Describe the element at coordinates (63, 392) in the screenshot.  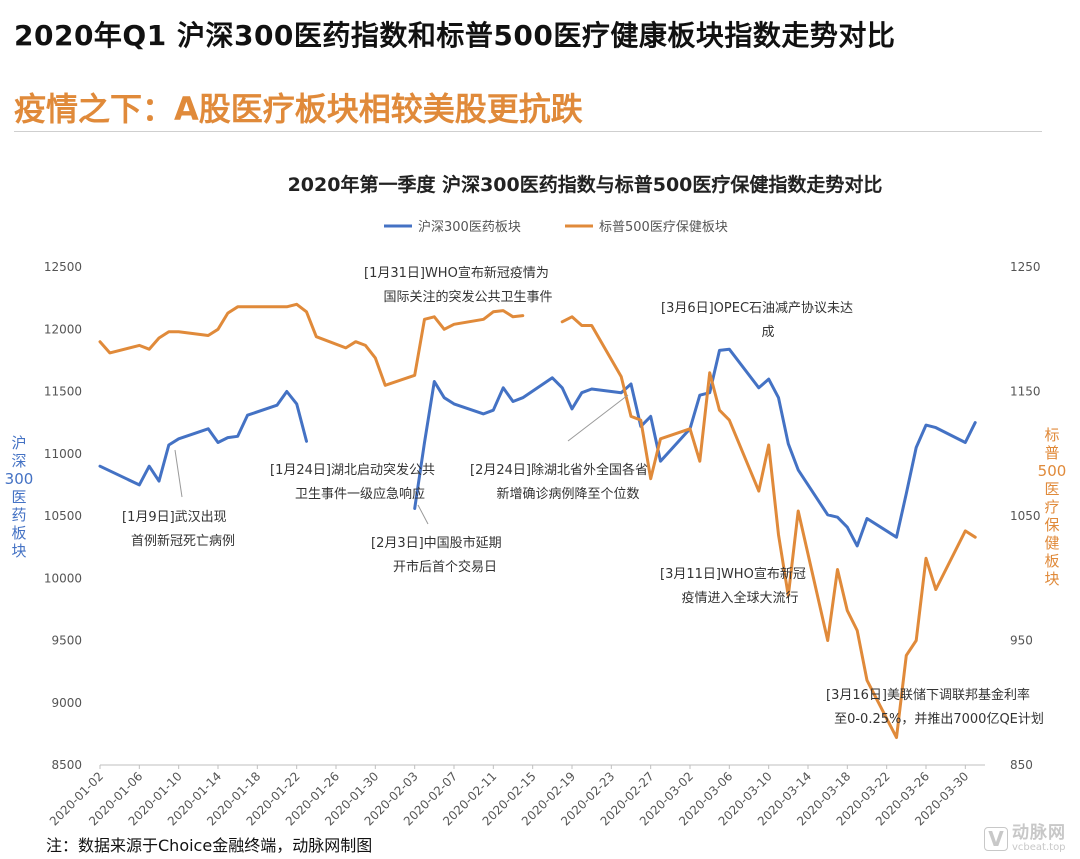
I see `y-left-tick-label: 11500` at that location.